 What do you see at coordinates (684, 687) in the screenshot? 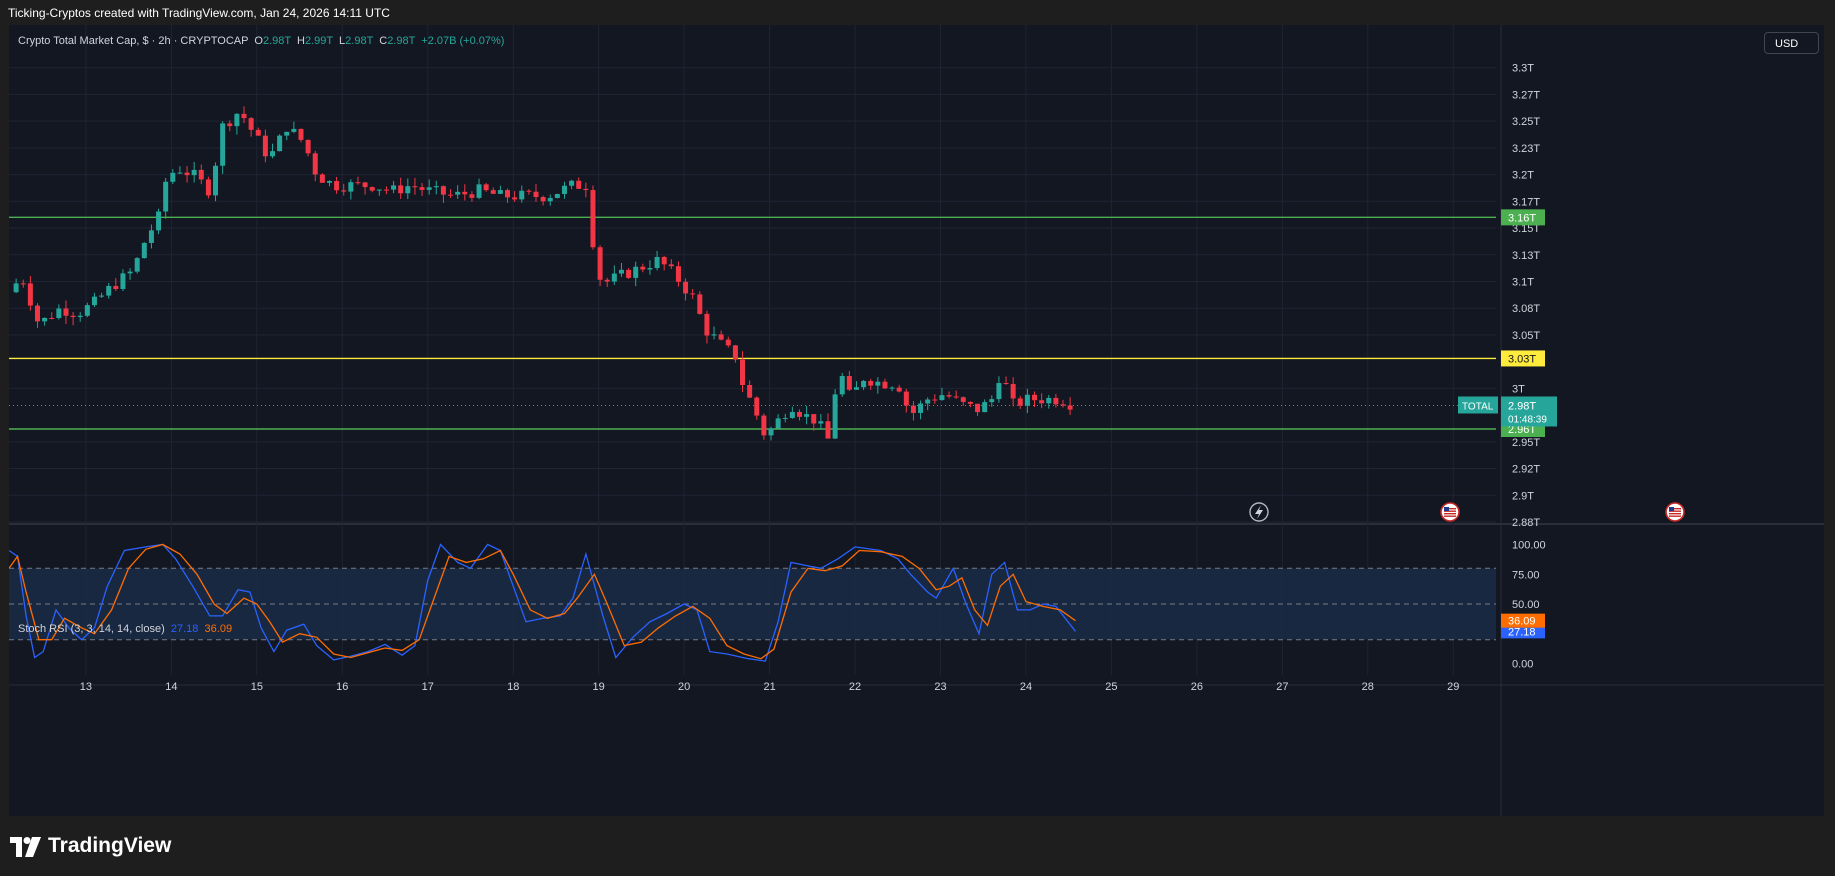
I see `time-tick-label: 20` at bounding box center [684, 687].